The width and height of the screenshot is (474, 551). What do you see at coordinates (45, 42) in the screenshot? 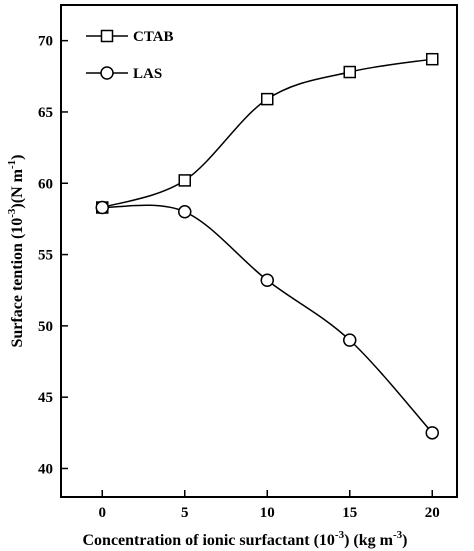
I see `y-tick-label: 70` at bounding box center [45, 42].